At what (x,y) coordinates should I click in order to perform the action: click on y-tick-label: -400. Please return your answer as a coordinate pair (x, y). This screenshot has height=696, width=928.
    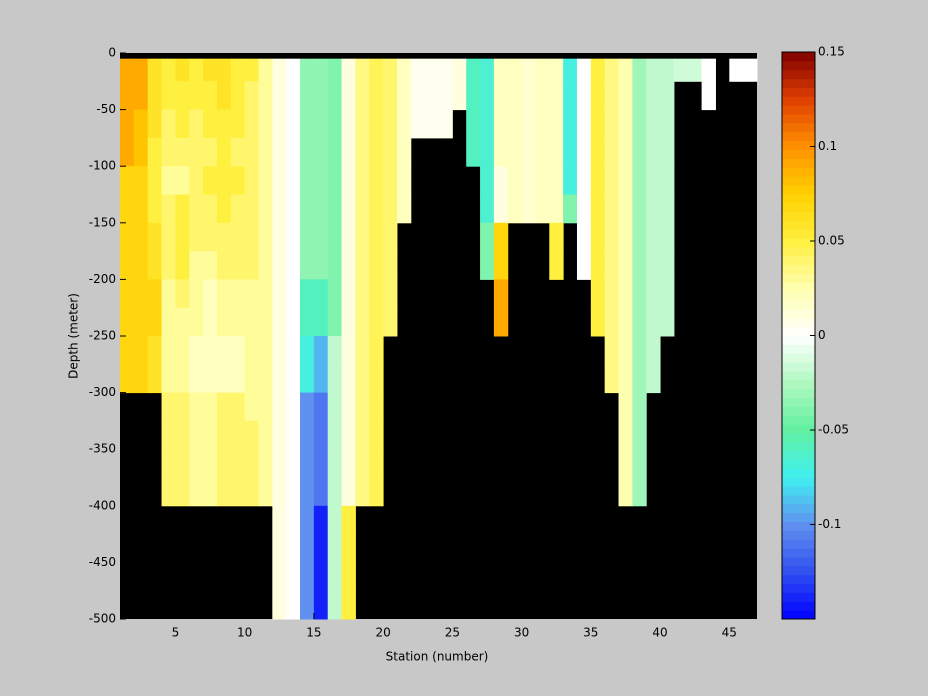
    Looking at the image, I should click on (102, 505).